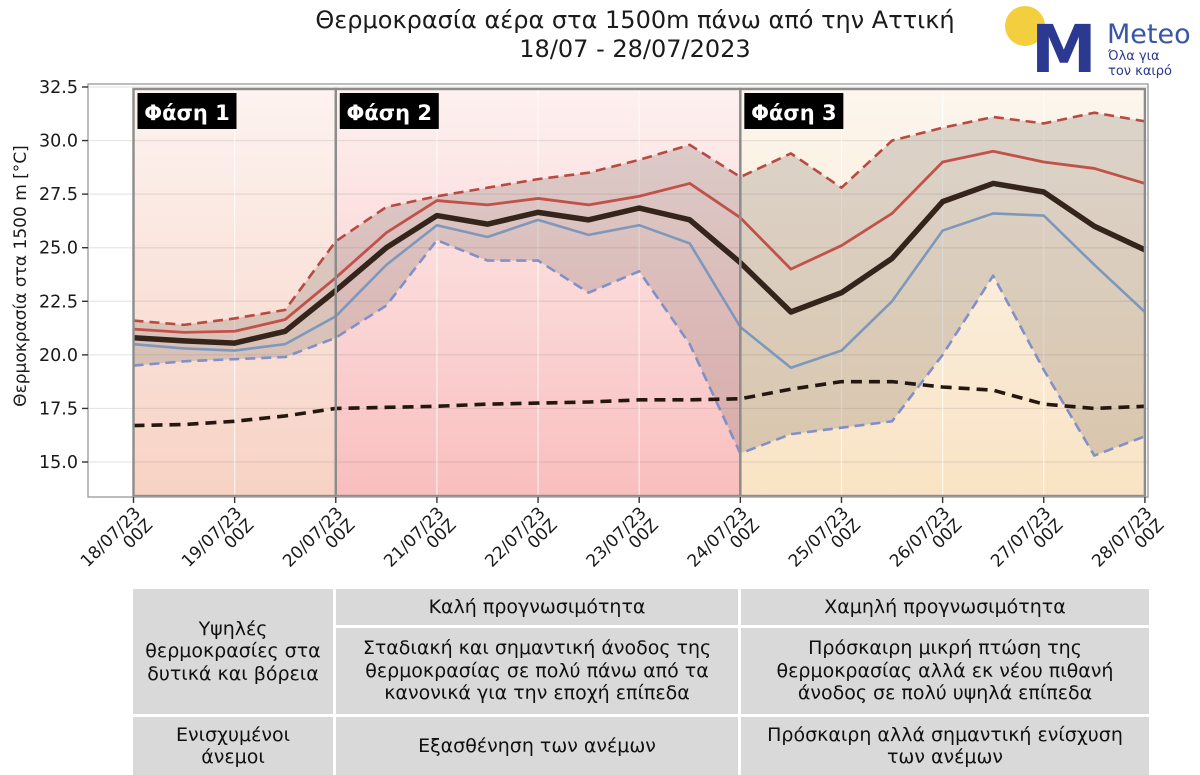  I want to click on table-cell-phase2-wind: Εξασθένηση των ανέμων, so click(537, 746).